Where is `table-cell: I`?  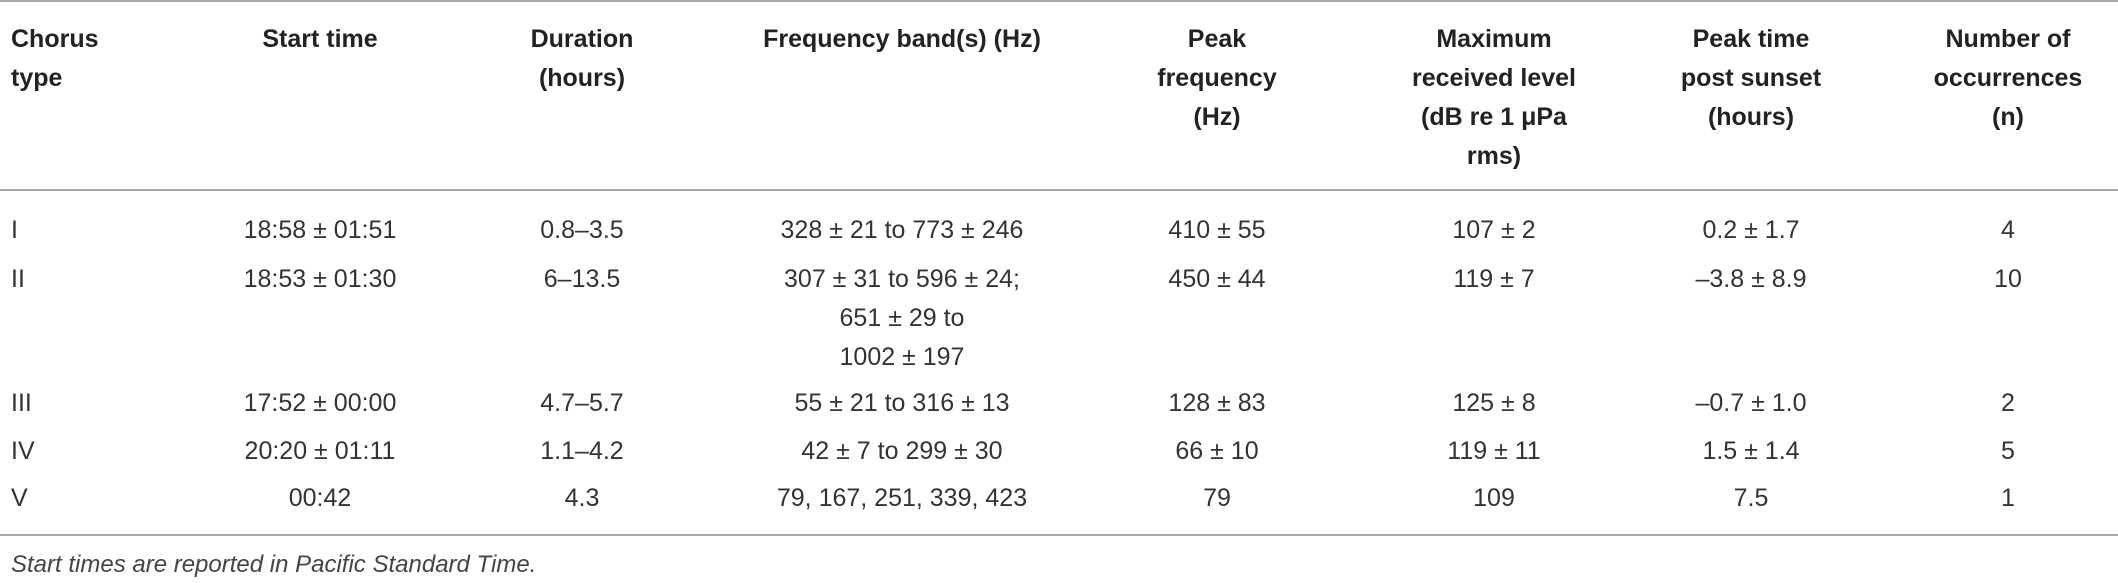 table-cell: I is located at coordinates (14, 230).